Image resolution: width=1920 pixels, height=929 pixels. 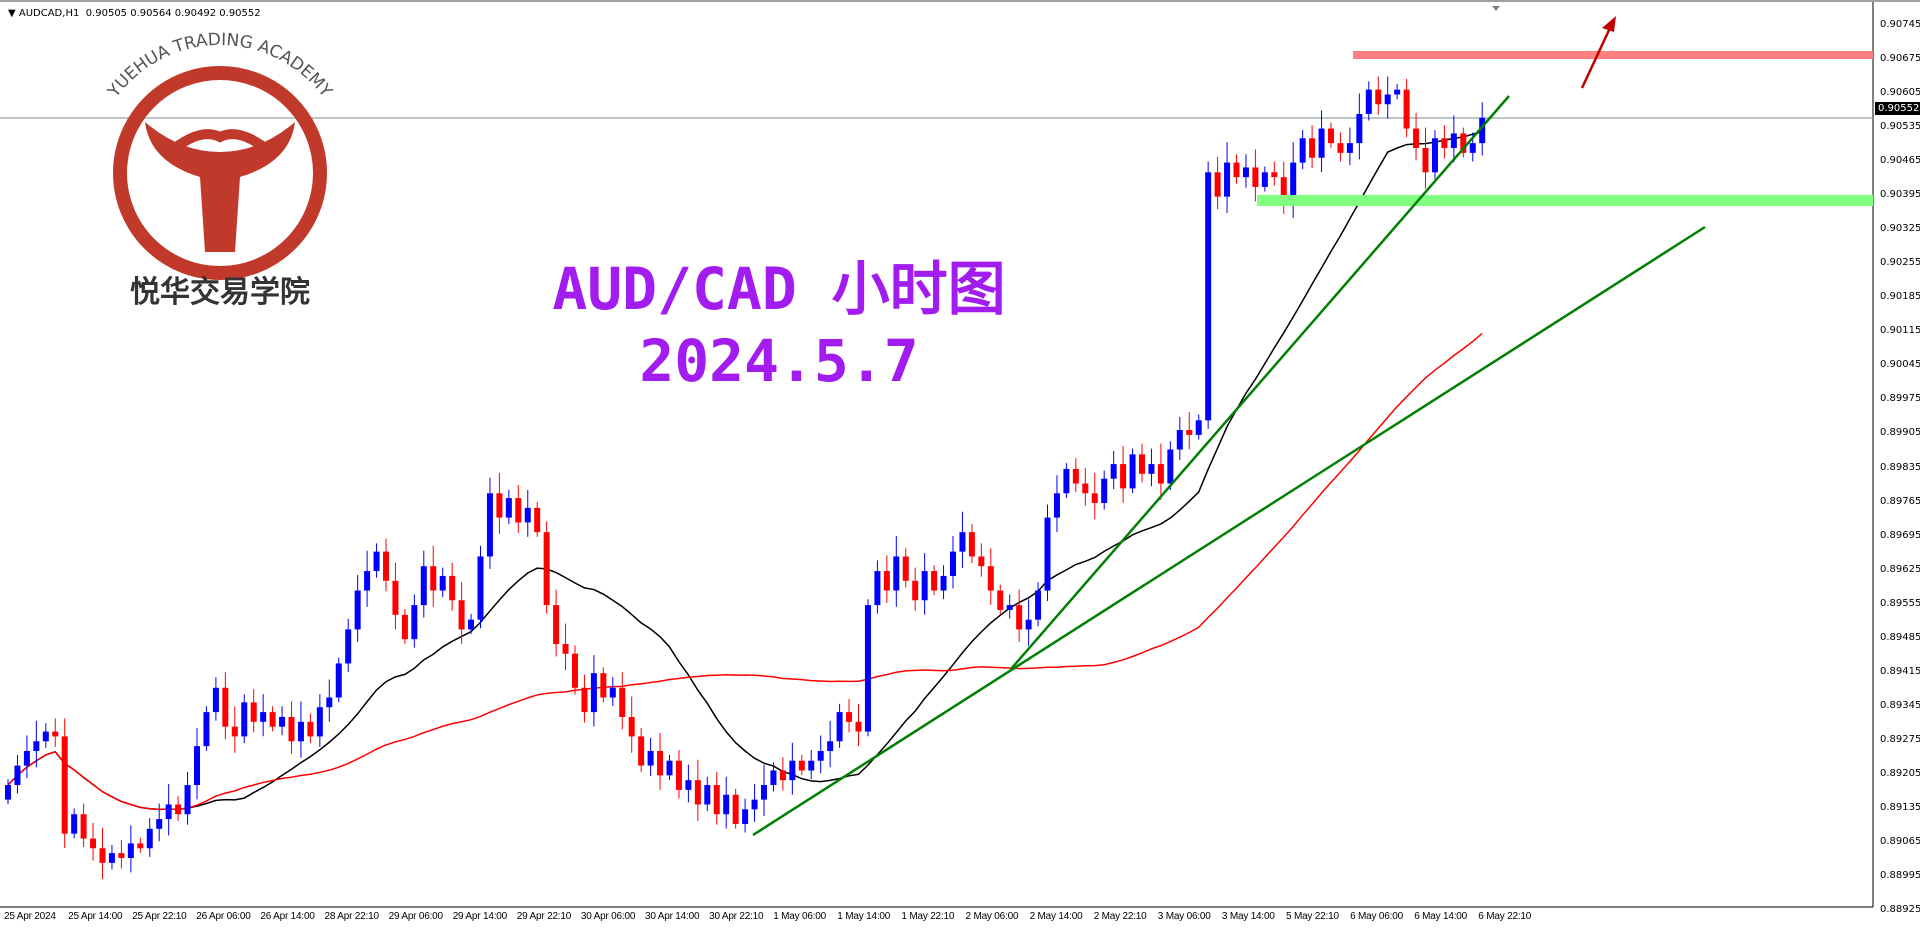 What do you see at coordinates (1900, 603) in the screenshot?
I see `price-tick-label: 0.89555` at bounding box center [1900, 603].